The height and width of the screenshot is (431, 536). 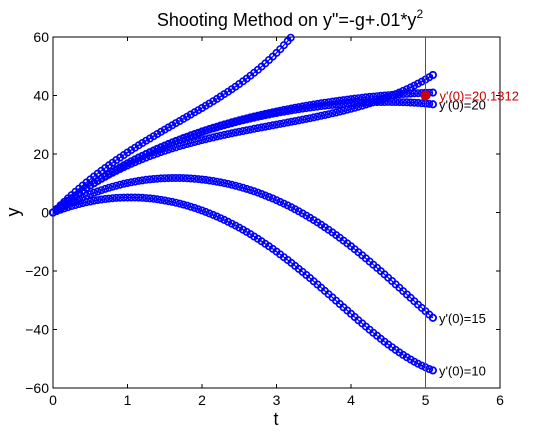 What do you see at coordinates (277, 400) in the screenshot?
I see `x-tick-label-3: 3` at bounding box center [277, 400].